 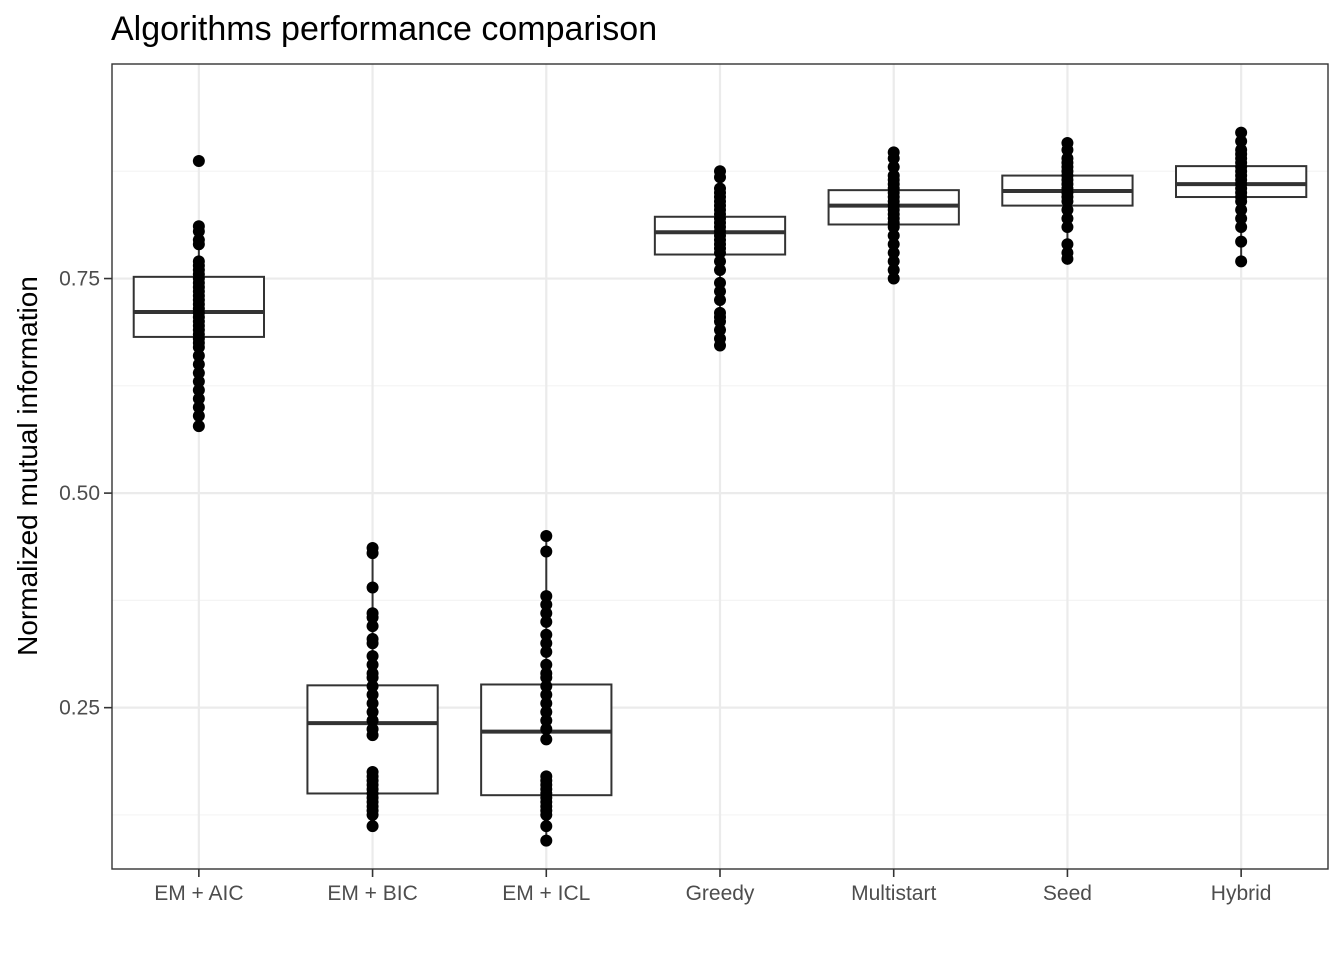 I want to click on points-seed, so click(x=1067, y=200).